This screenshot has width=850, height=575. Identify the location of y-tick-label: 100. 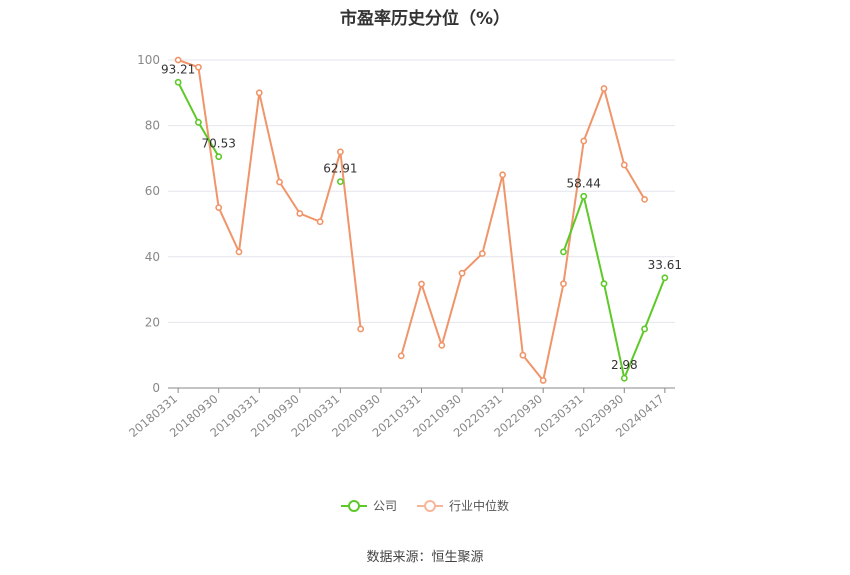
(148, 60).